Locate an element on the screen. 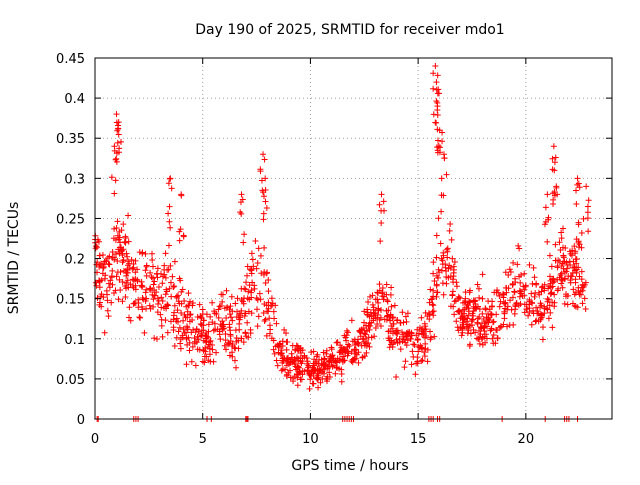 The height and width of the screenshot is (485, 640). y-tick-label: 0.25 is located at coordinates (70, 219).